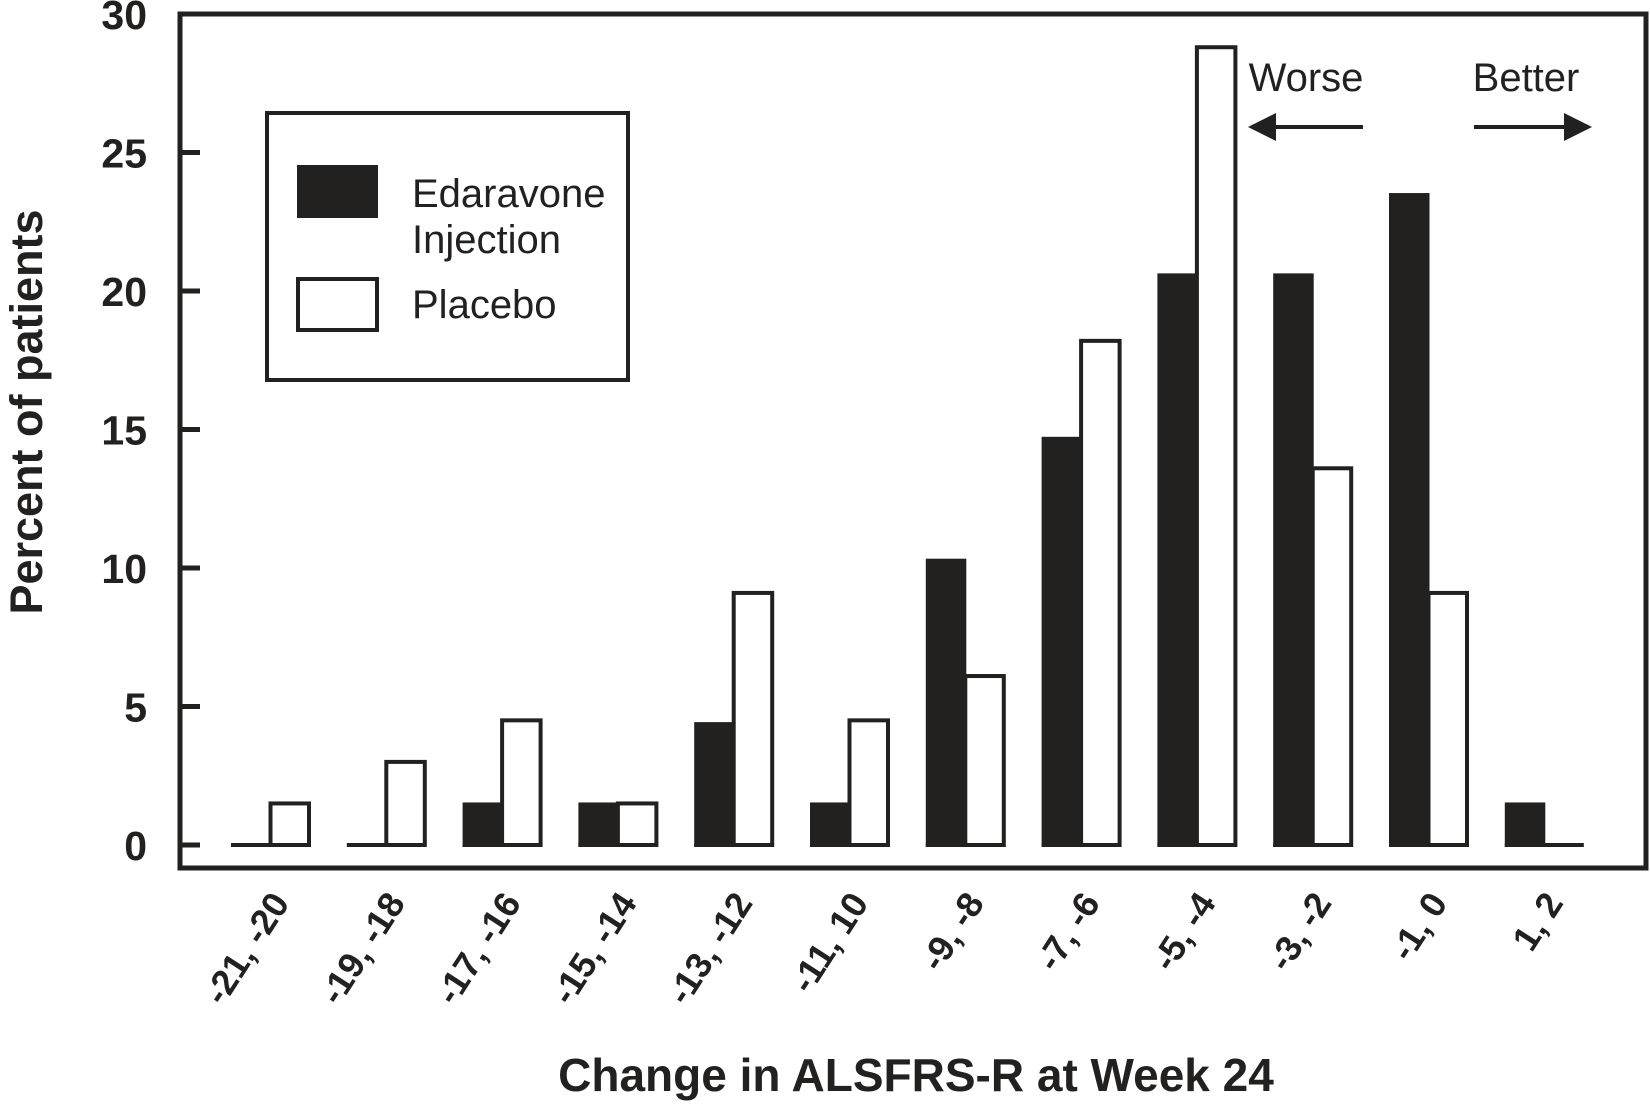 This screenshot has width=1650, height=1106. What do you see at coordinates (829, 942) in the screenshot?
I see `x-category-label: -11, 10` at bounding box center [829, 942].